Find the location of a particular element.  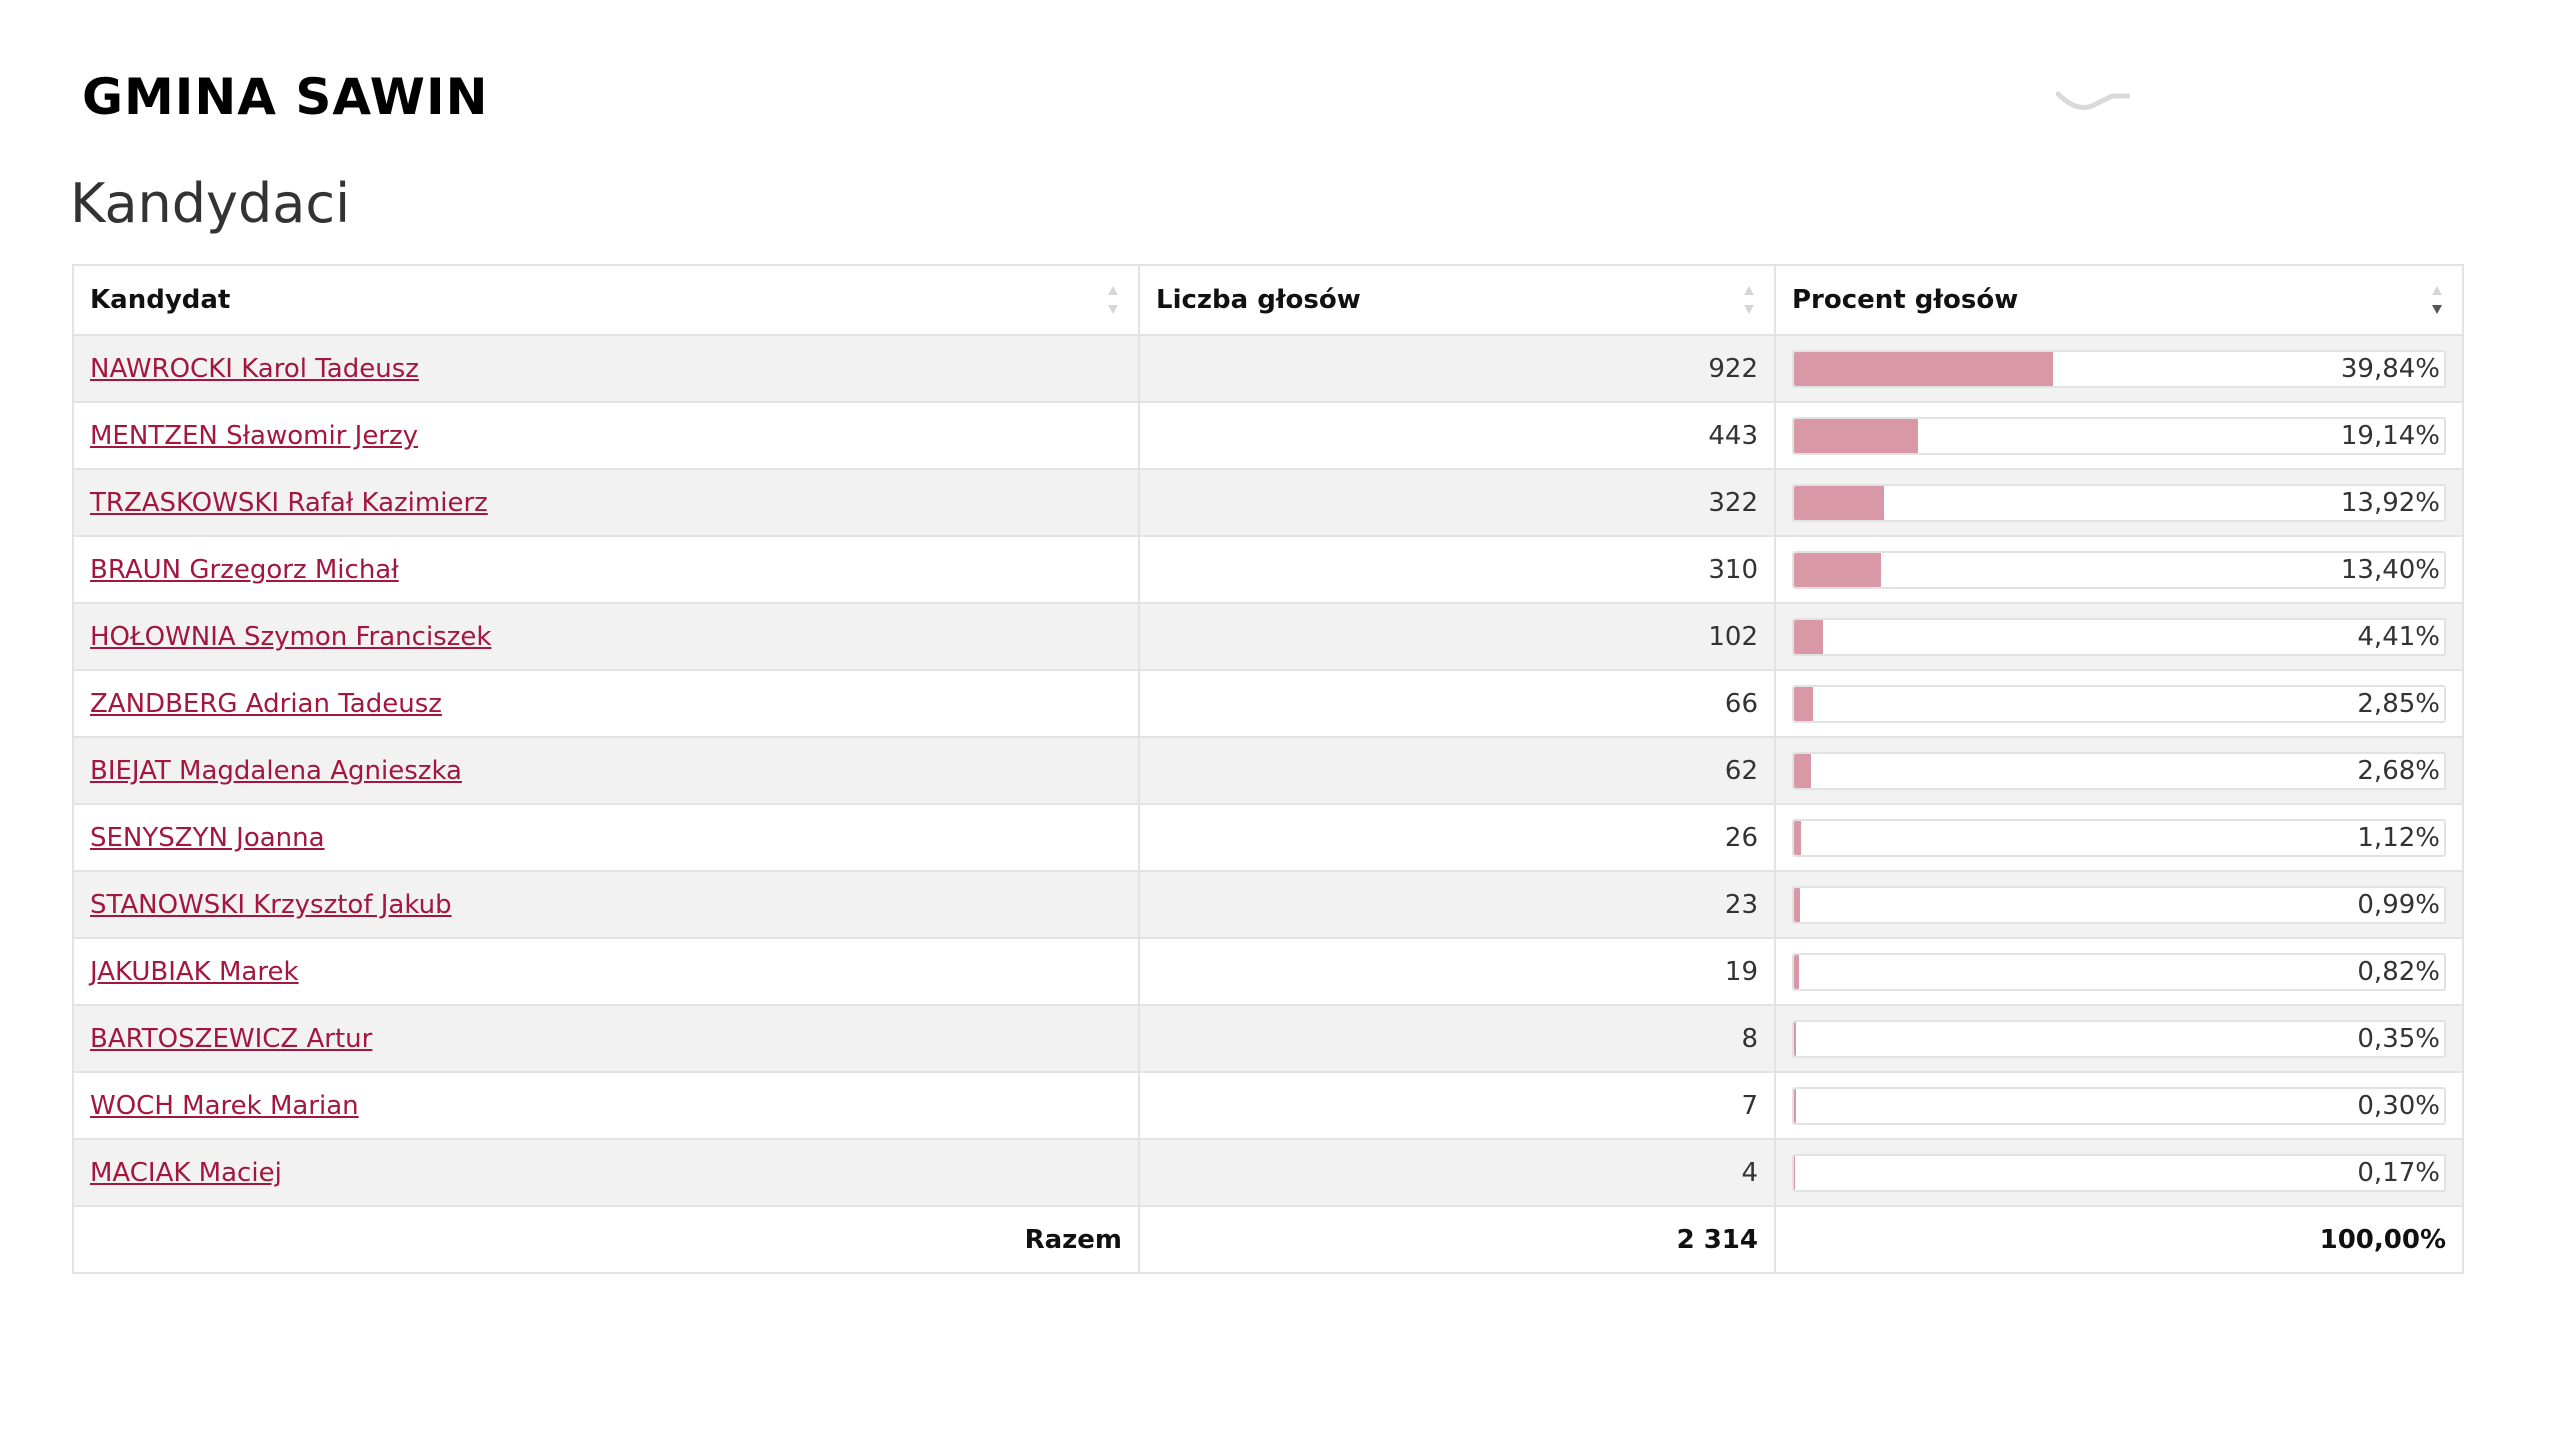

percent-bar: 1,12% is located at coordinates (2119, 837).